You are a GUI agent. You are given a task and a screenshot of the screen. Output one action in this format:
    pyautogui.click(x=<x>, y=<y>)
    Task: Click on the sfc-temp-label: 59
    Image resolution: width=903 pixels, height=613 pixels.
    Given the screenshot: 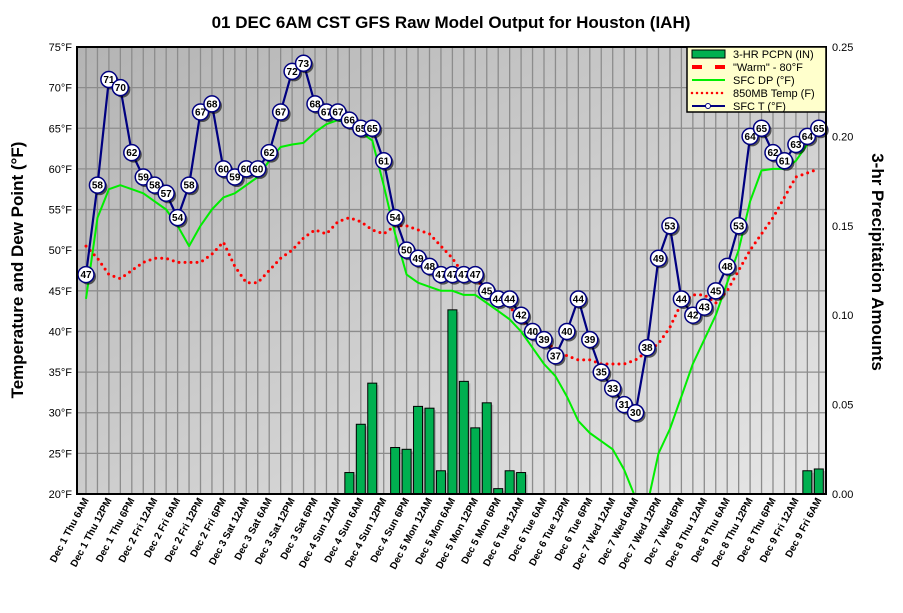 What is the action you would take?
    pyautogui.click(x=235, y=178)
    